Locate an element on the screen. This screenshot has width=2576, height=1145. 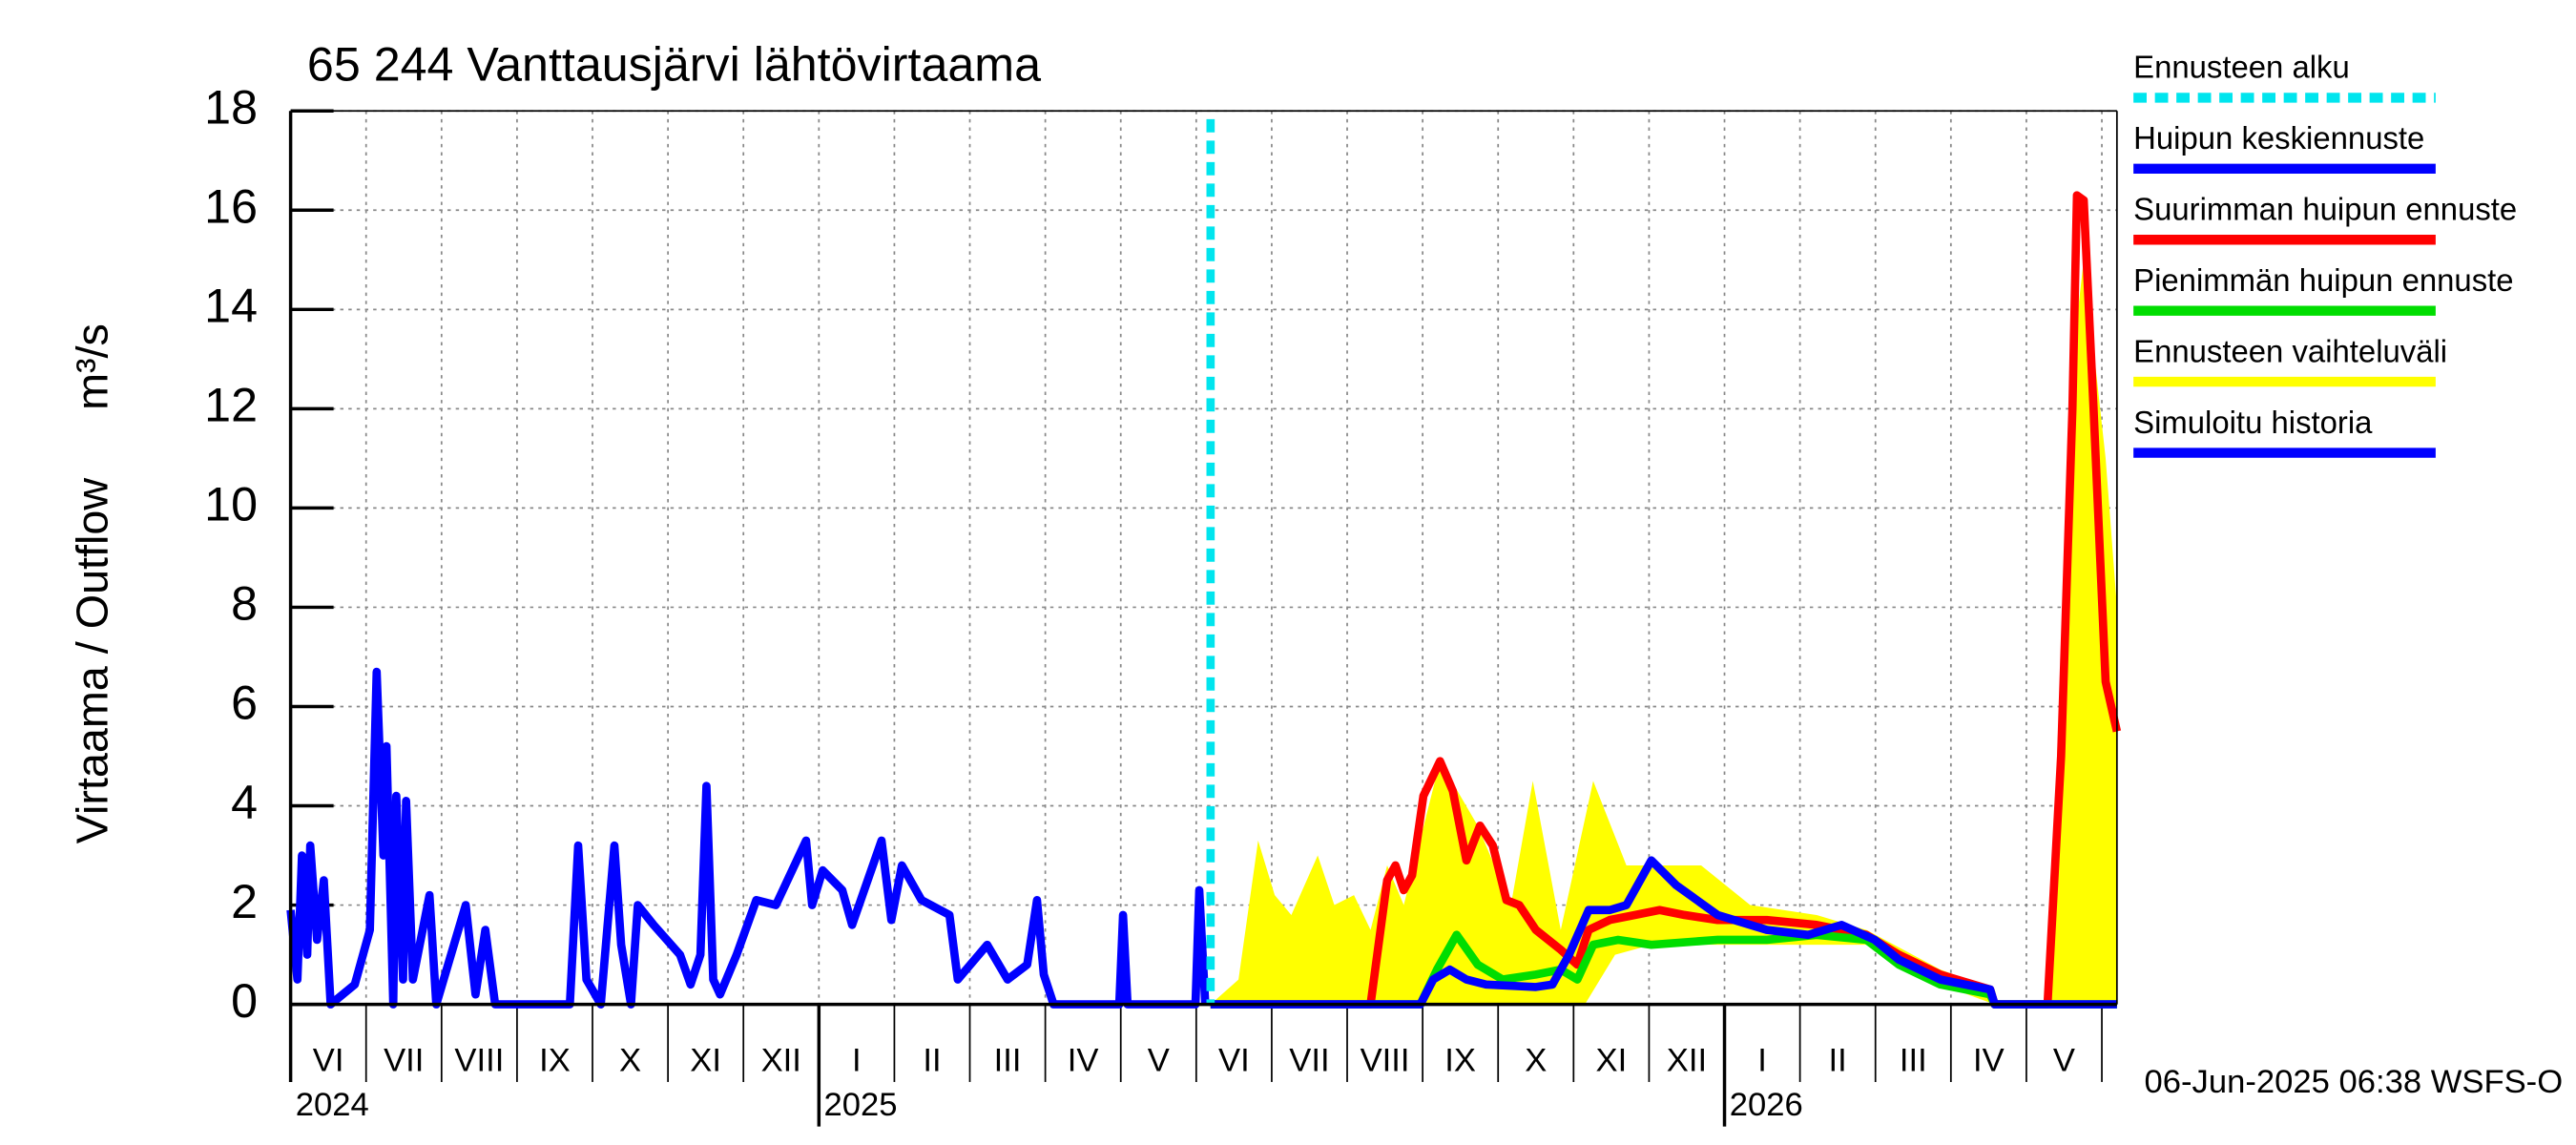
y-tick-label: 4 is located at coordinates (244, 802).